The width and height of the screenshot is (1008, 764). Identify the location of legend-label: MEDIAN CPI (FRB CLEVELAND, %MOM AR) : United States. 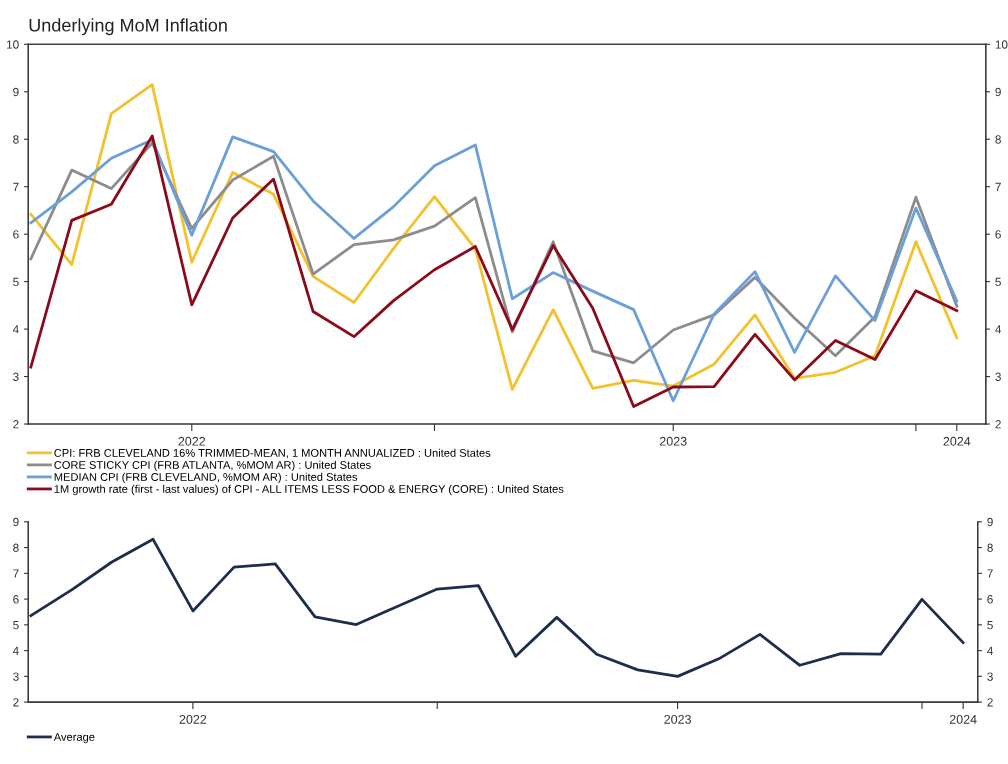
(206, 478).